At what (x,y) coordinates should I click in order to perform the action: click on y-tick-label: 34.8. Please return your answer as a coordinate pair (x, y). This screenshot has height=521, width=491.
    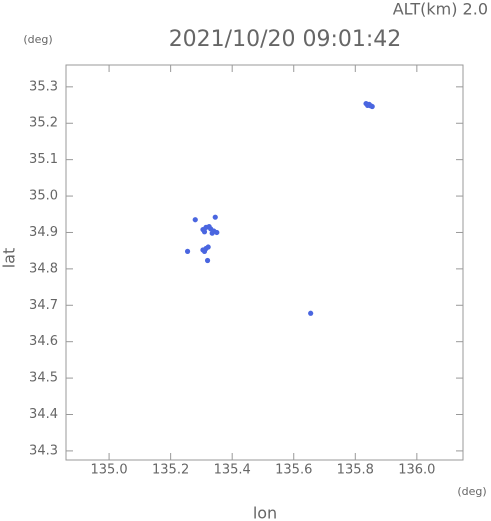
    Looking at the image, I should click on (43, 268).